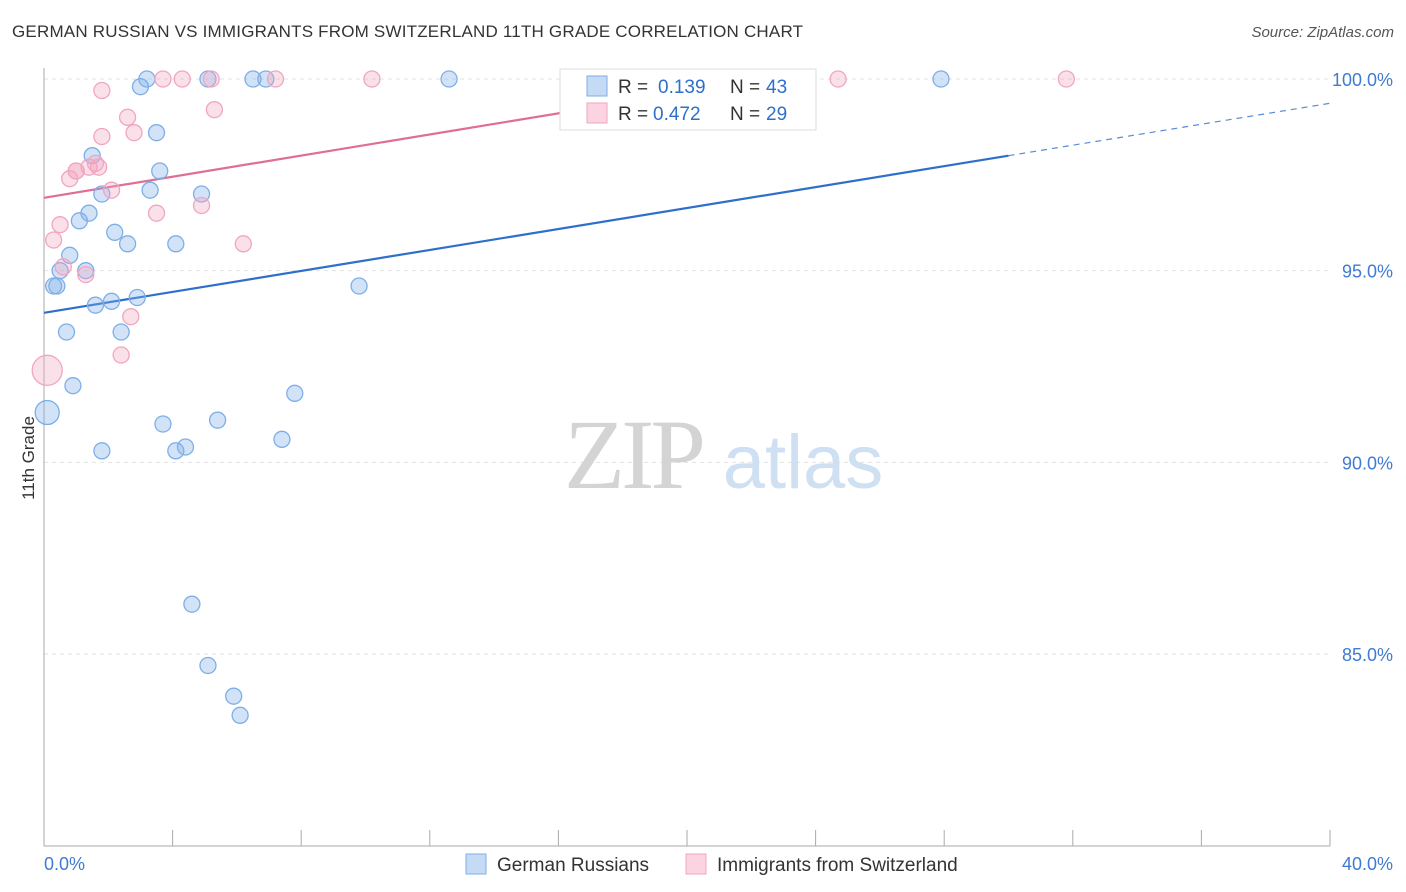  Describe the element at coordinates (837, 865) in the screenshot. I see `bottom-legend-label-immigrants-switzerland: Immigrants from Switzerland` at that location.